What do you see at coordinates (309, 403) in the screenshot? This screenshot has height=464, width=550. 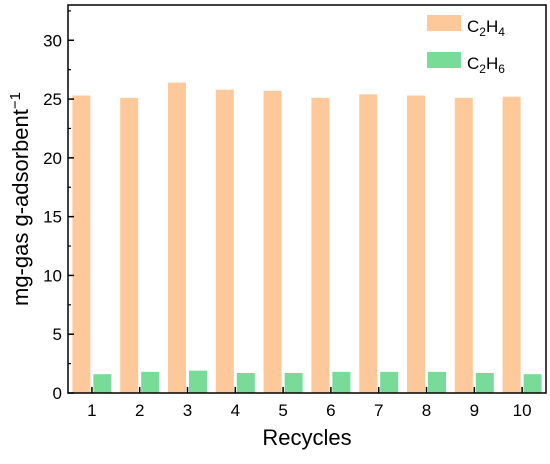 I see `x-axis: 1 2 3 4 5 6 7 8 9 10` at bounding box center [309, 403].